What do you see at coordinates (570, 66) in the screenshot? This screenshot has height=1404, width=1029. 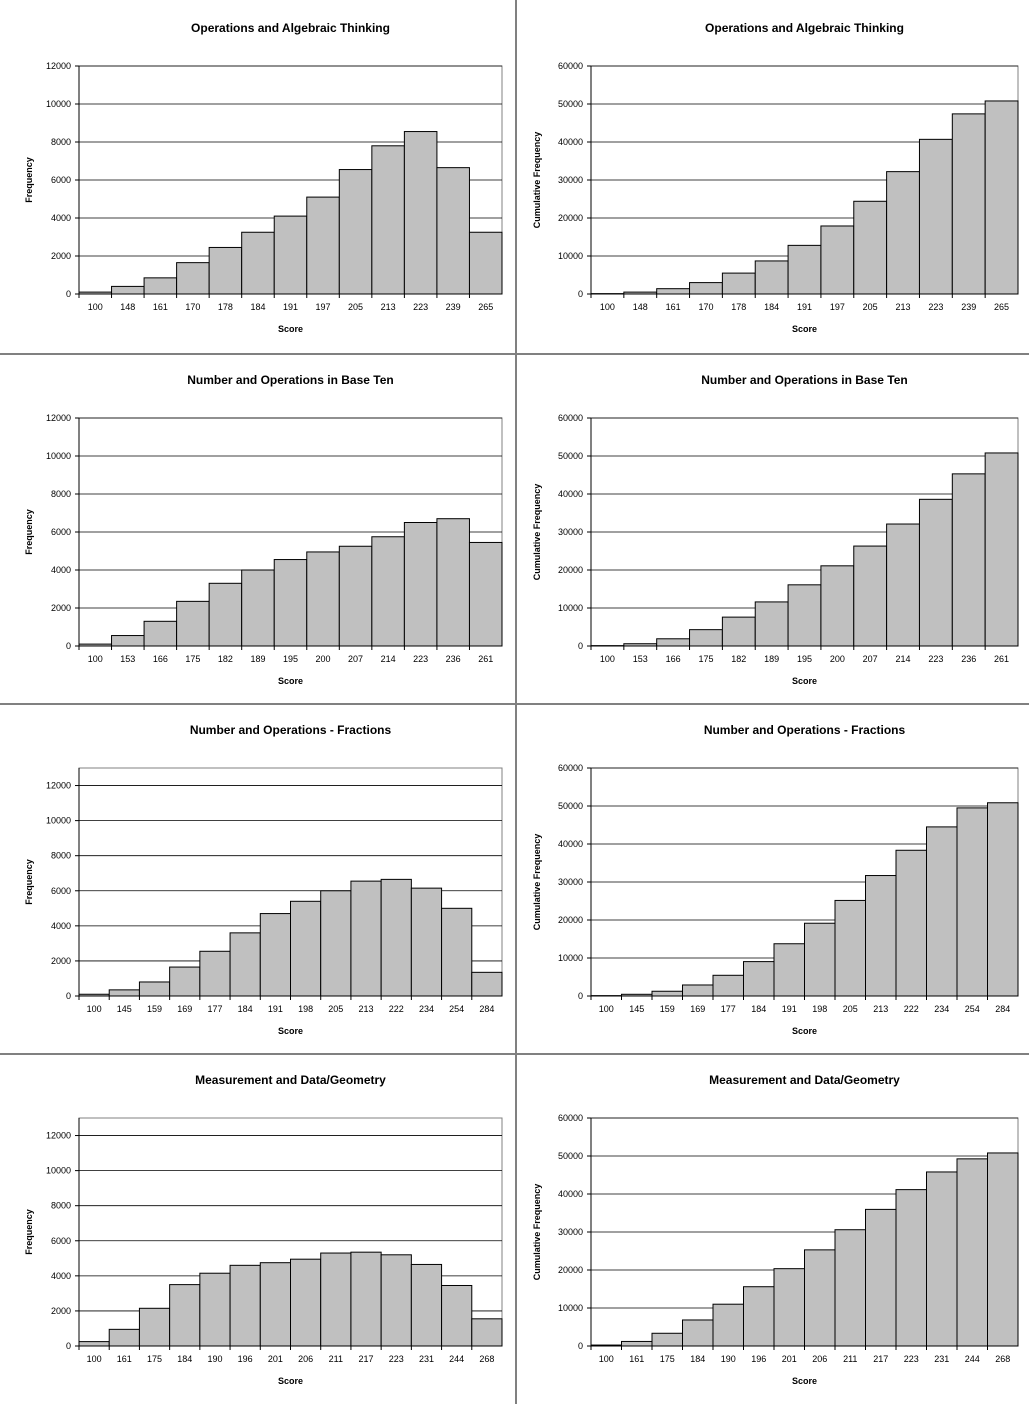 I see `y-tick-label: 60000` at bounding box center [570, 66].